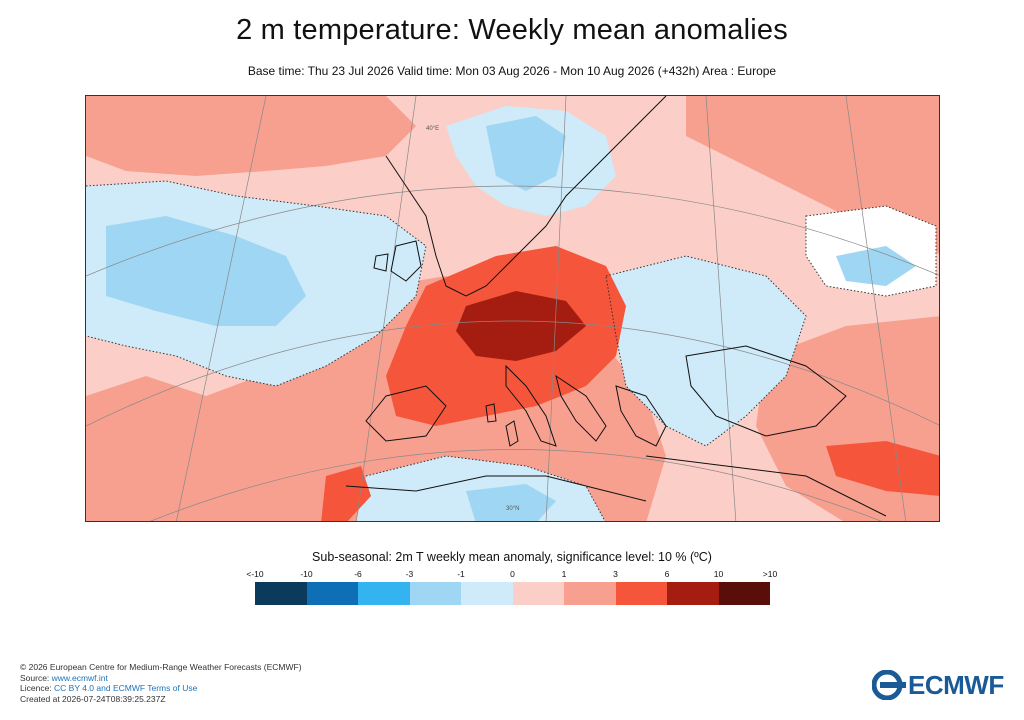  Describe the element at coordinates (615, 574) in the screenshot. I see `legend-tick-label: 3` at that location.